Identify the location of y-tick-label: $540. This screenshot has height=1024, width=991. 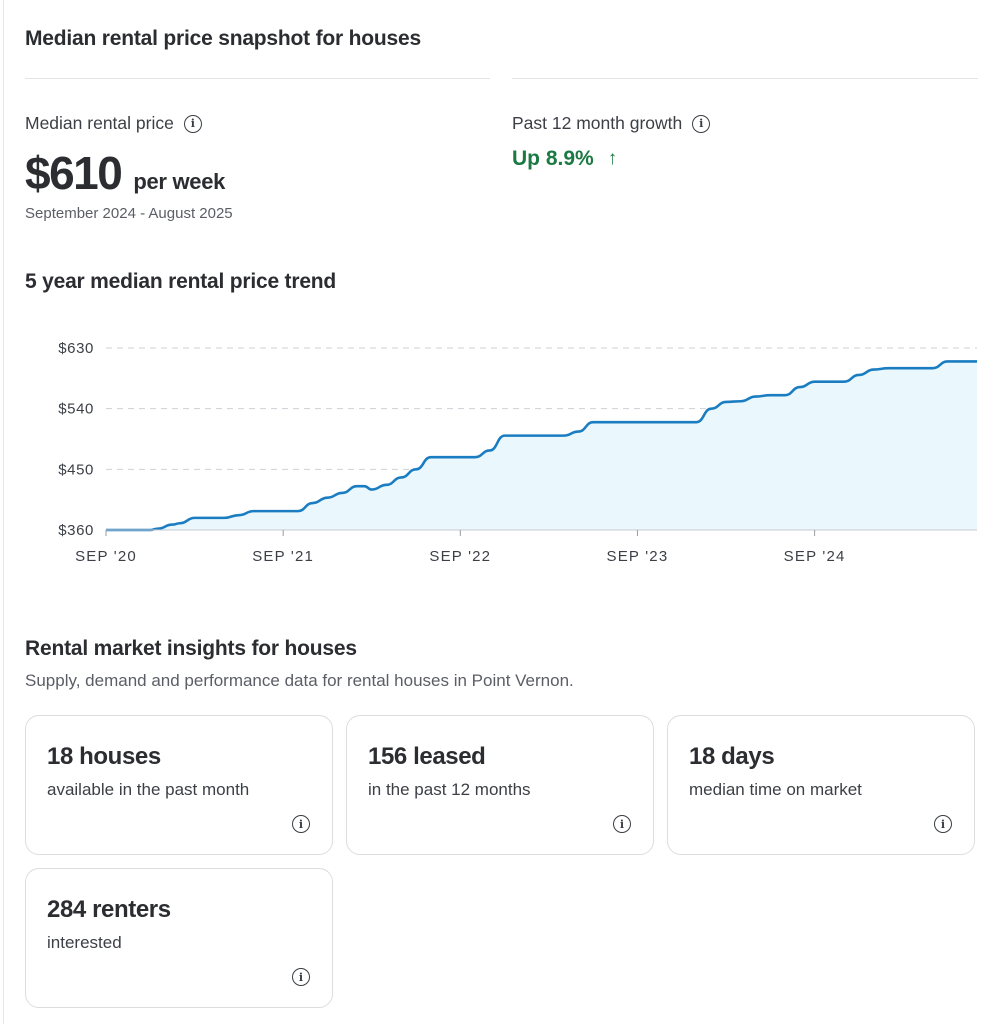
(76, 409).